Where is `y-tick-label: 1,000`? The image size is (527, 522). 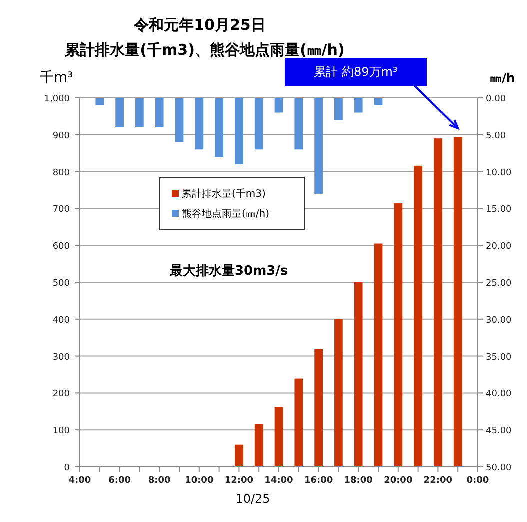
y-tick-label: 1,000 is located at coordinates (57, 99).